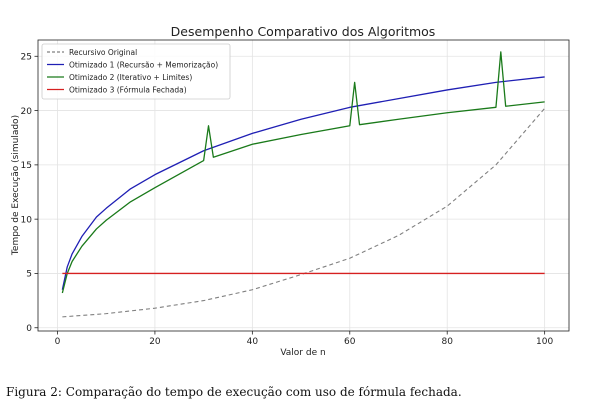 This screenshot has width=589, height=418. I want to click on y-tick-label: 15, so click(26, 166).